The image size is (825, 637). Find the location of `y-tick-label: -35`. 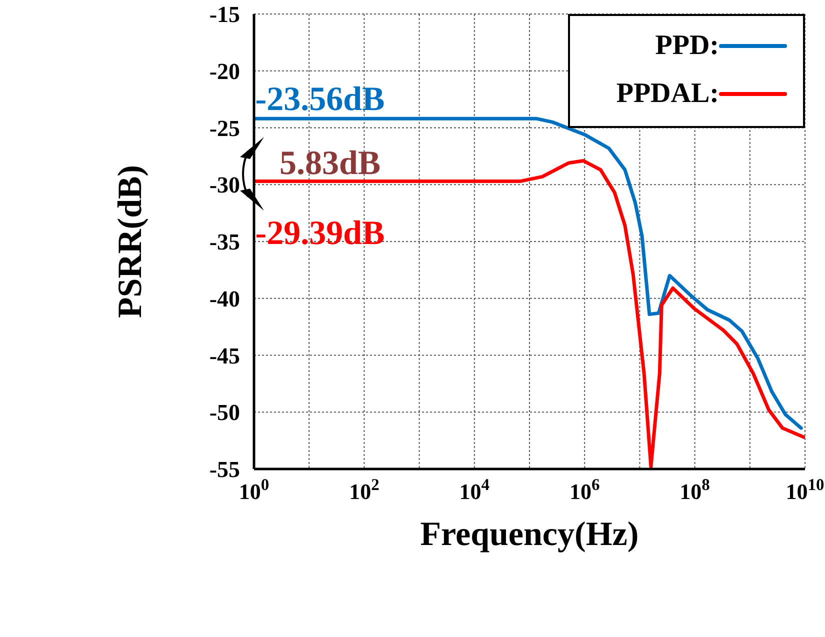

y-tick-label: -35 is located at coordinates (224, 242).